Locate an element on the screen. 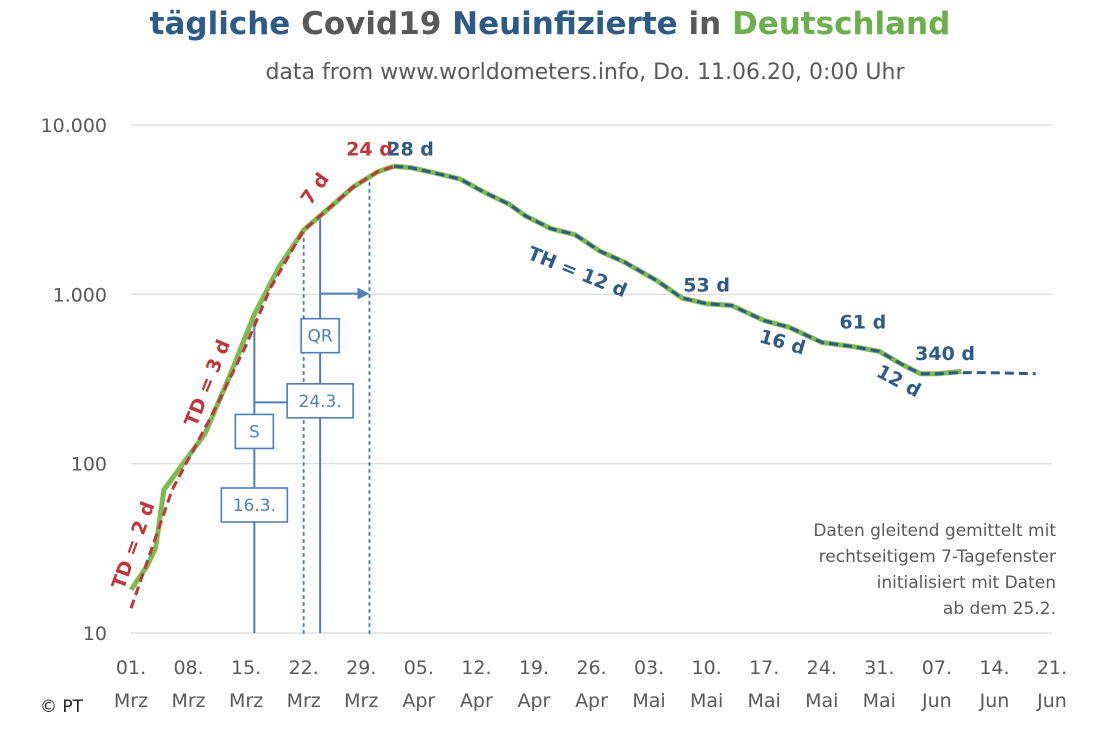 The width and height of the screenshot is (1100, 746). x-tick-day: 08. is located at coordinates (188, 668).